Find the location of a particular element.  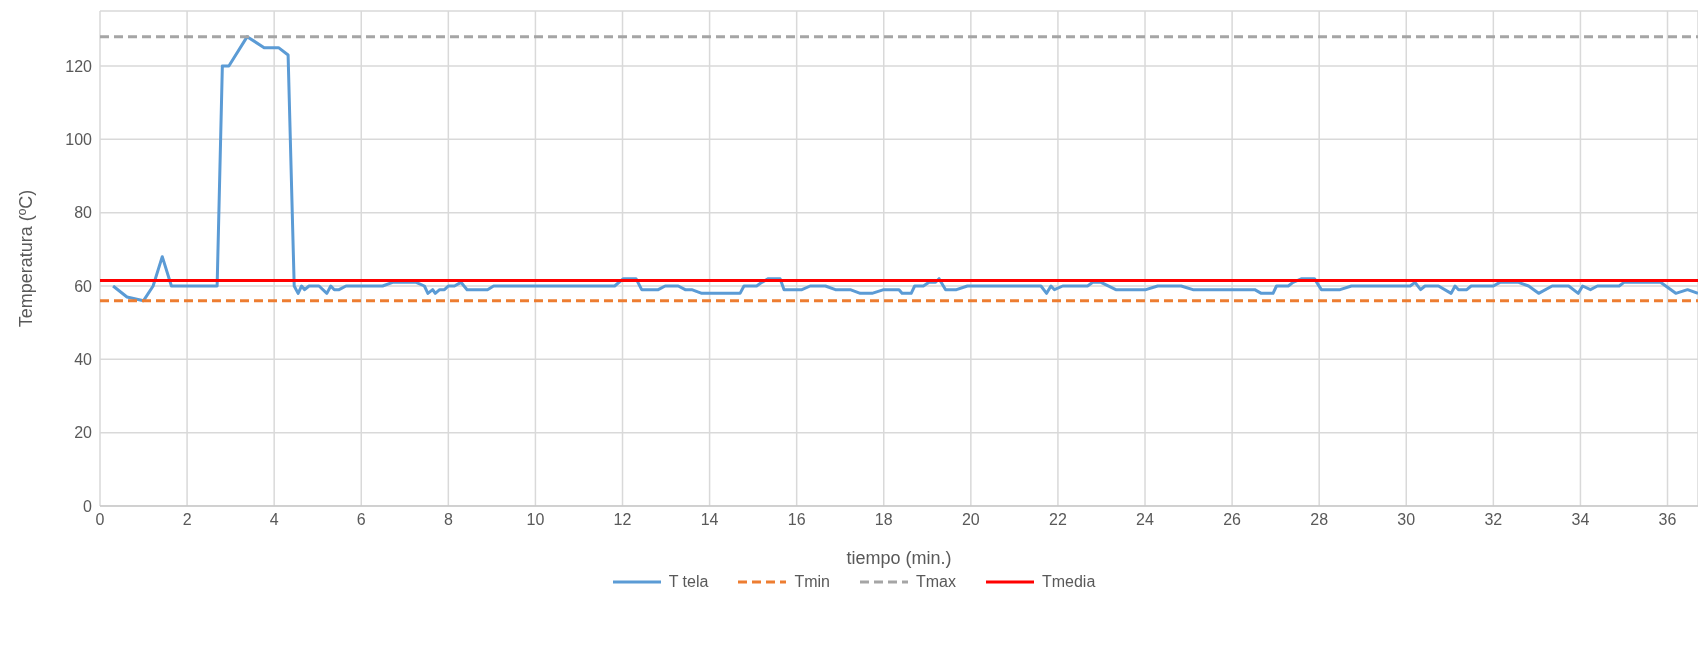

y-tick-label: 120 is located at coordinates (79, 66).